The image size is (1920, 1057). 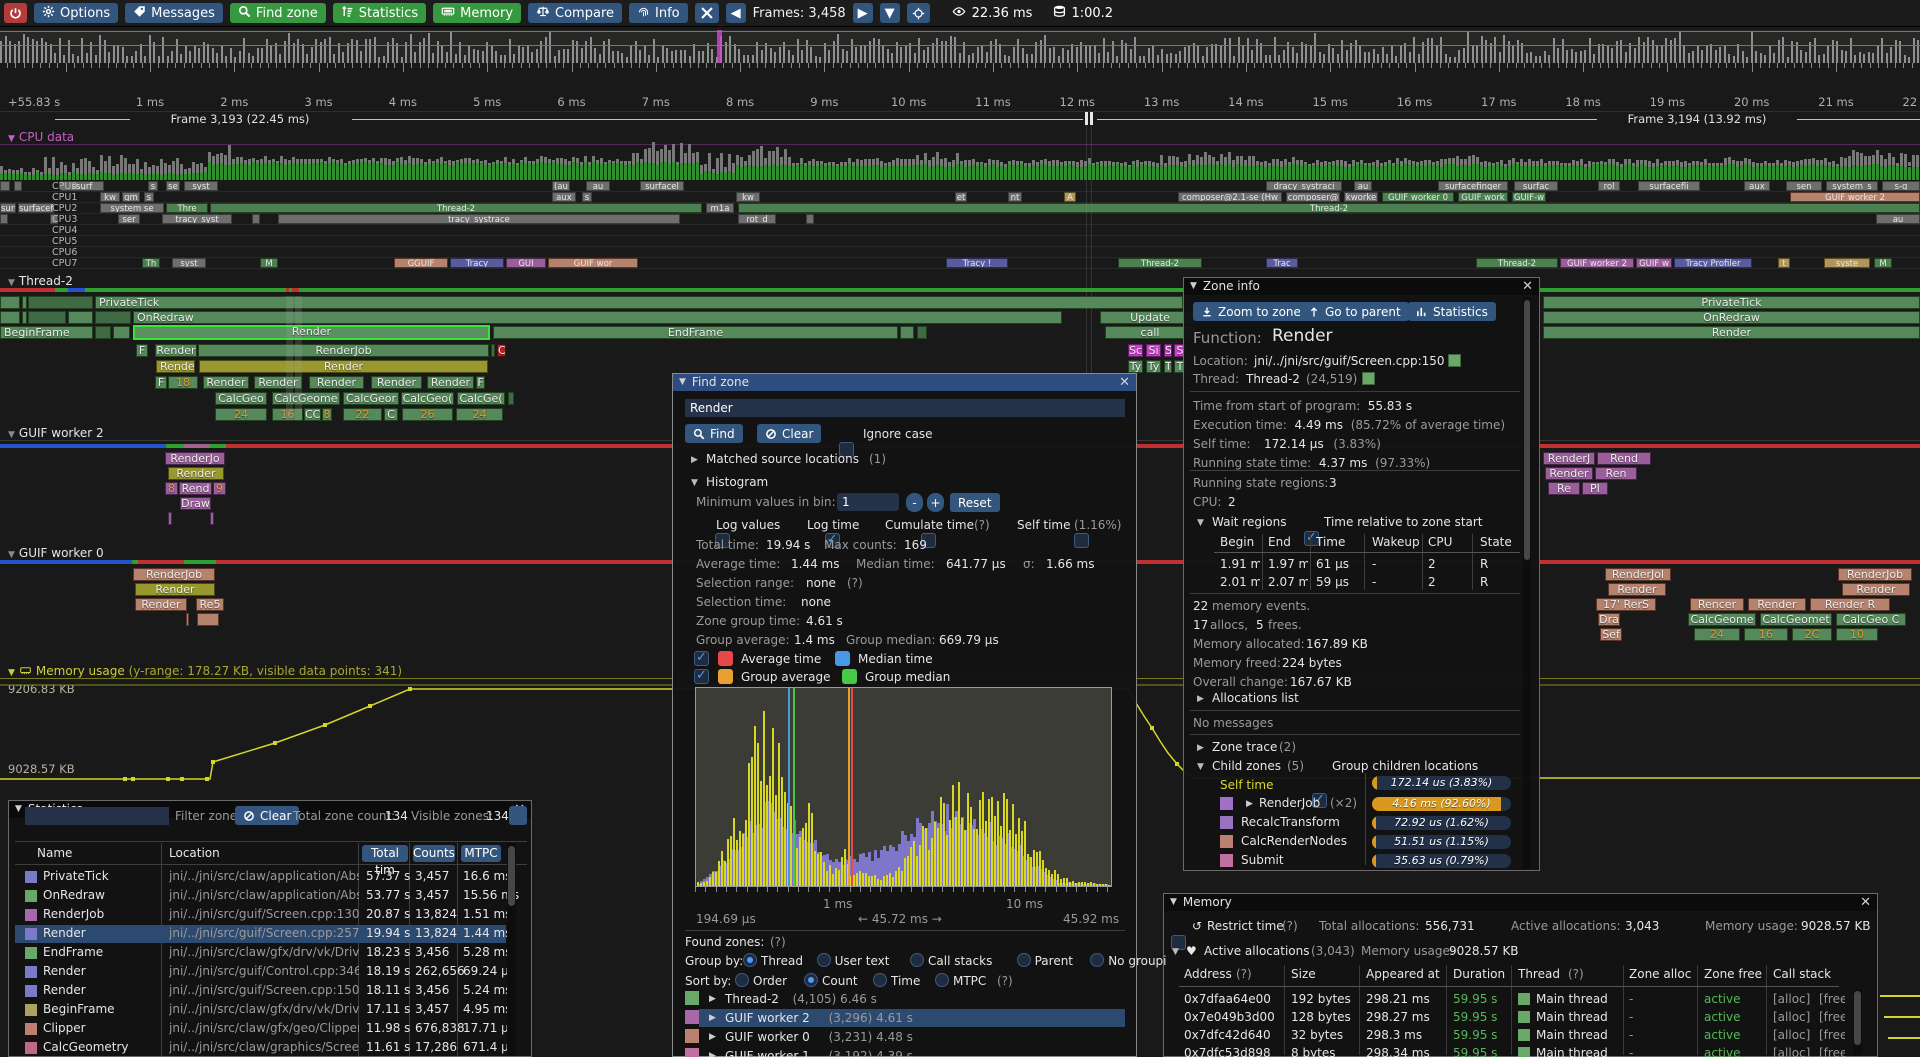 What do you see at coordinates (526, 263) in the screenshot?
I see `cpu-block: GUI` at bounding box center [526, 263].